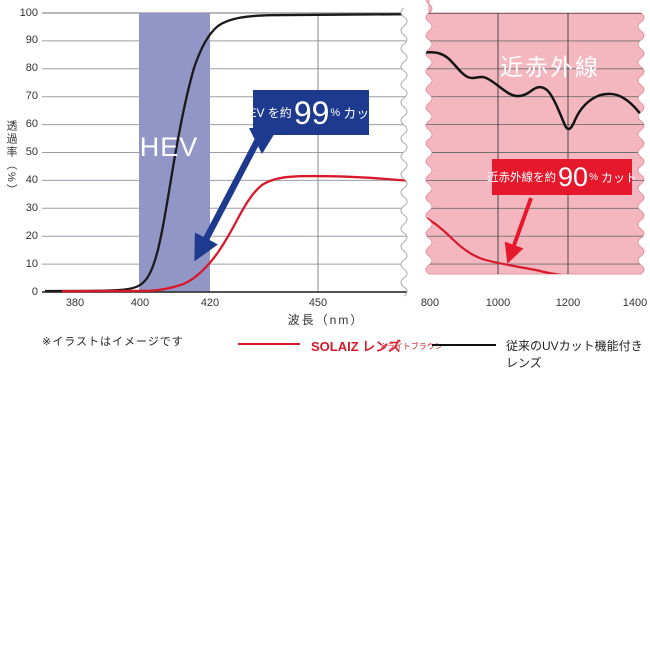 Image resolution: width=650 pixels, height=650 pixels. What do you see at coordinates (404, 152) in the screenshot?
I see `left-panel-torn-edge` at bounding box center [404, 152].